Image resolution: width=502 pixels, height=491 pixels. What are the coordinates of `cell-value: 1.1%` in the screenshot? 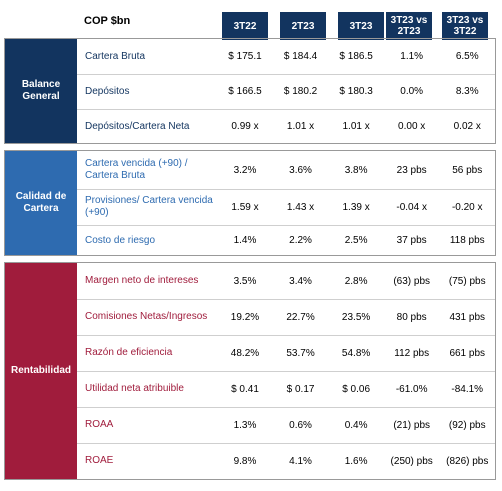 It's located at (412, 56).